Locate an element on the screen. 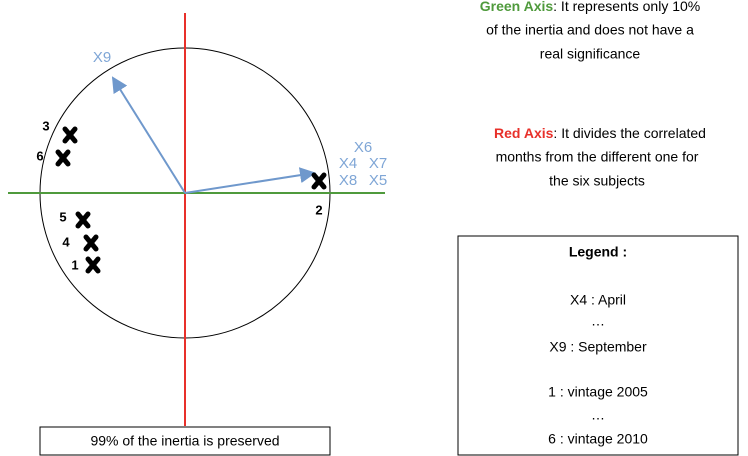  green-axis-text: Green Axis: It represents only 10% is located at coordinates (590, 7).